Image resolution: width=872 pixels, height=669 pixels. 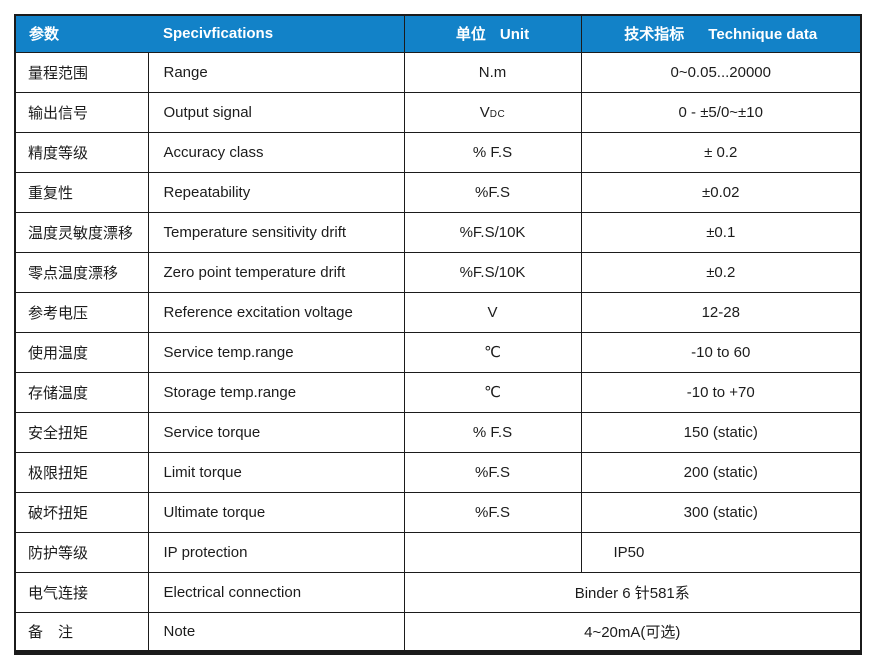 I want to click on header-technique-data: 技术指标 Technique data, so click(x=721, y=33).